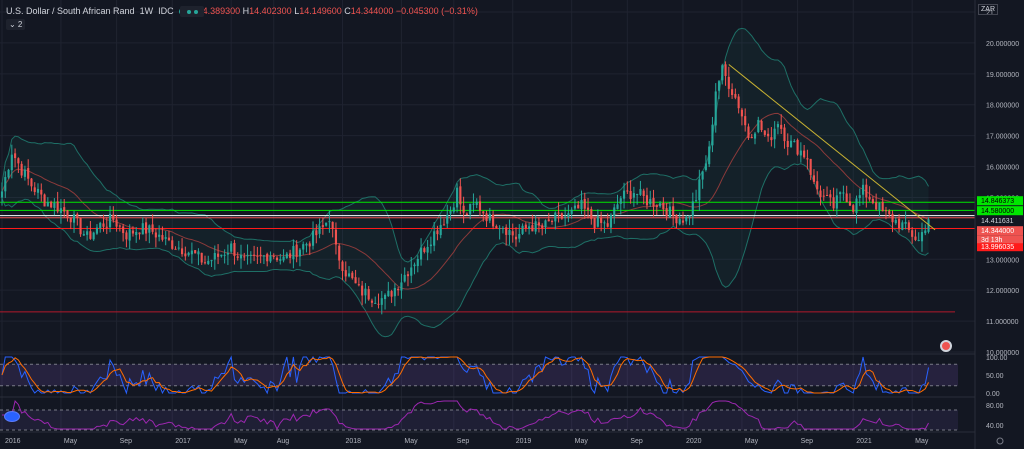 The width and height of the screenshot is (1024, 449). What do you see at coordinates (283, 441) in the screenshot?
I see `time-tick-label: Aug` at bounding box center [283, 441].